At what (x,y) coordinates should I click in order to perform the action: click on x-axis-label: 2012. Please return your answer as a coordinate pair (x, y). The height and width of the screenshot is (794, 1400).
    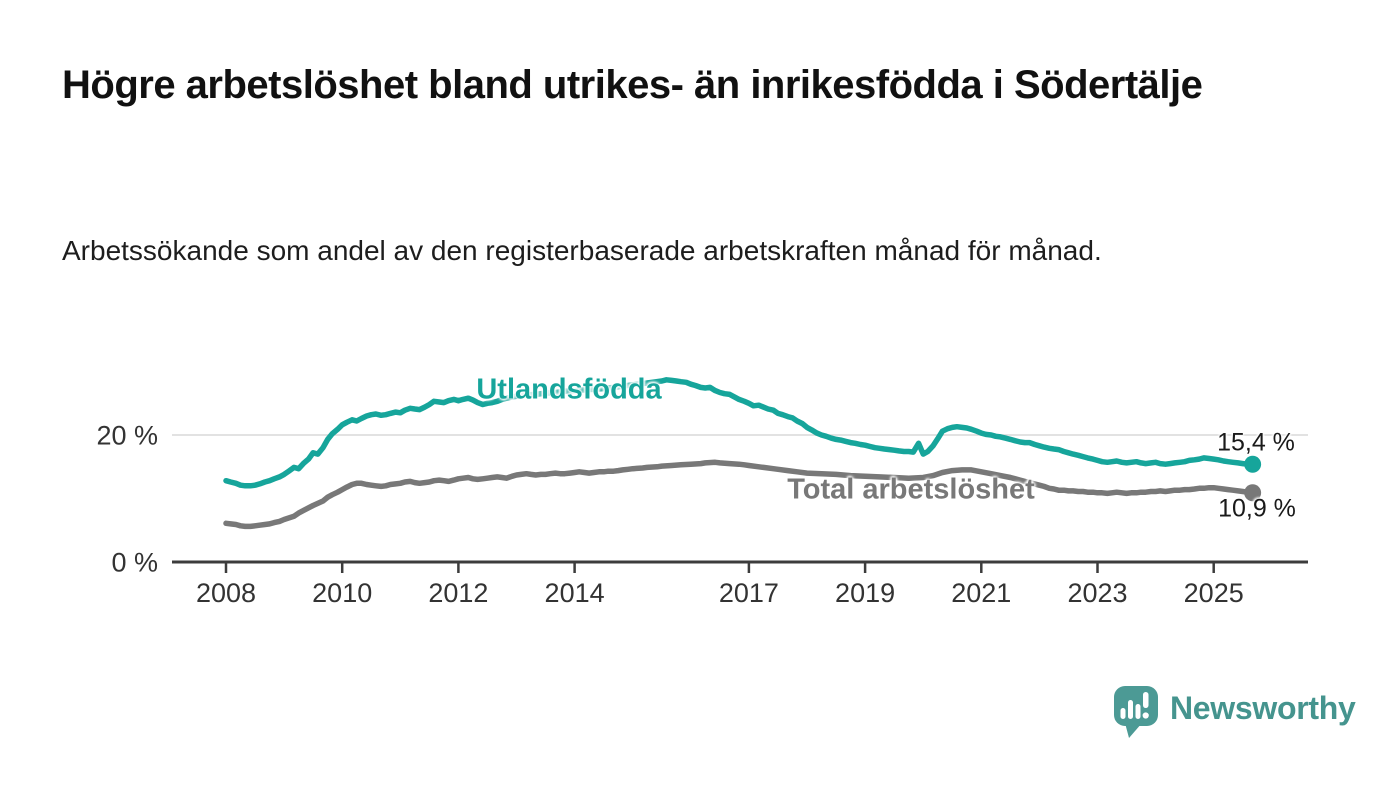
    Looking at the image, I should click on (458, 593).